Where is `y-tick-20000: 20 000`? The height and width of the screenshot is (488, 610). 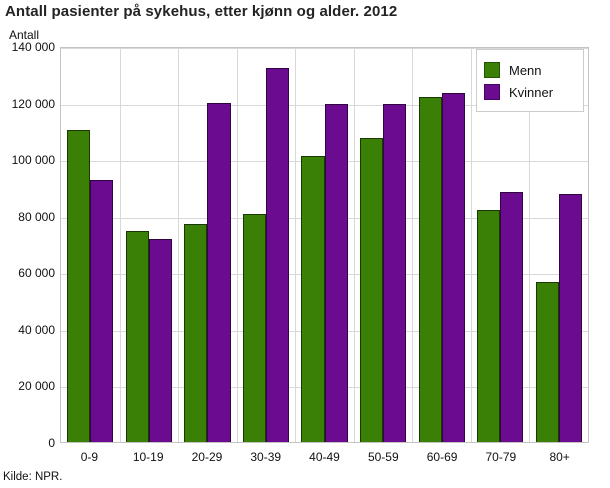 y-tick-20000: 20 000 is located at coordinates (36, 386).